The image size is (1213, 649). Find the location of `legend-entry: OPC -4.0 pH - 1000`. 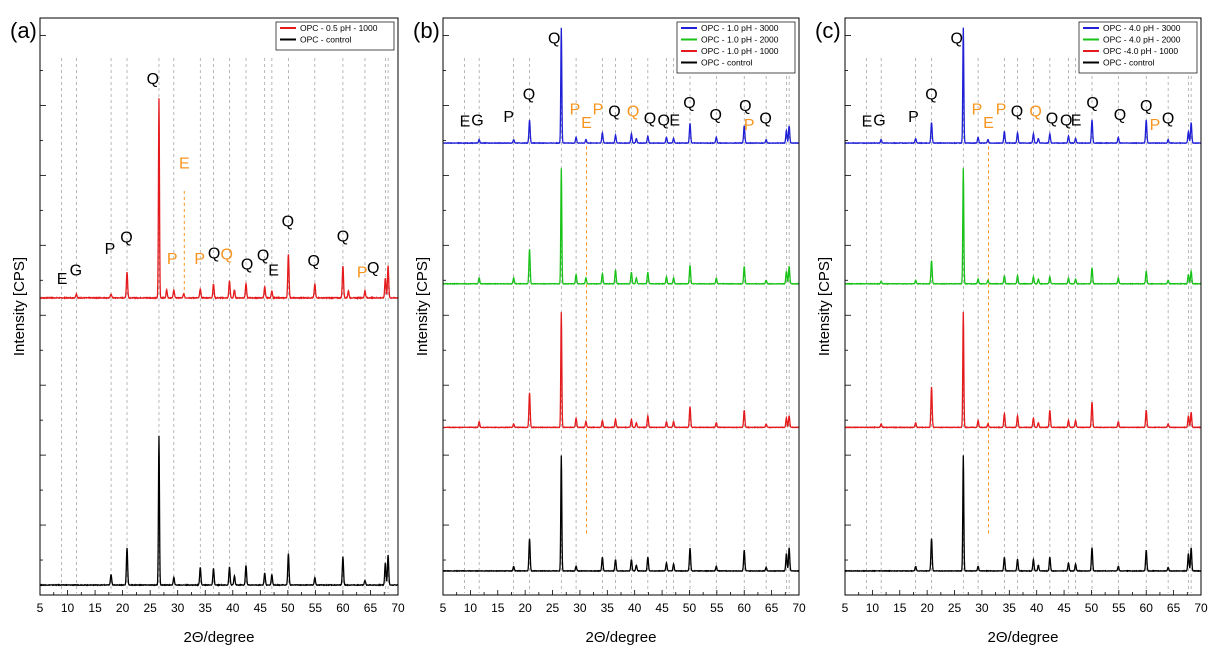

legend-entry: OPC -4.0 pH - 1000 is located at coordinates (1140, 51).